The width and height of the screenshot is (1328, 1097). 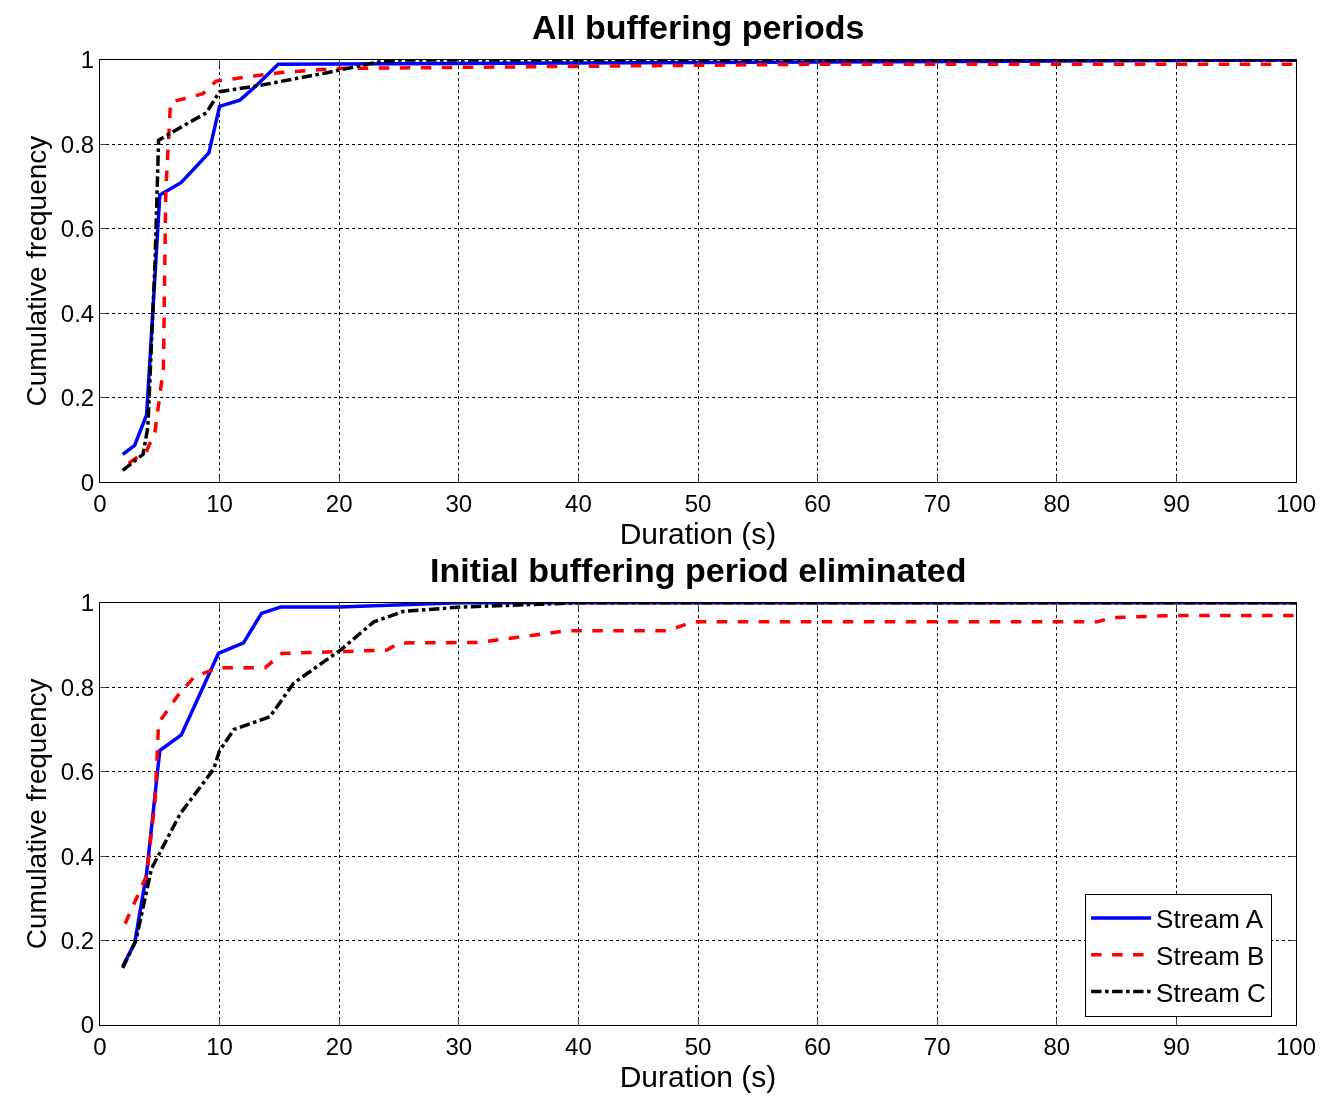 I want to click on legend-label: Stream A, so click(x=1210, y=919).